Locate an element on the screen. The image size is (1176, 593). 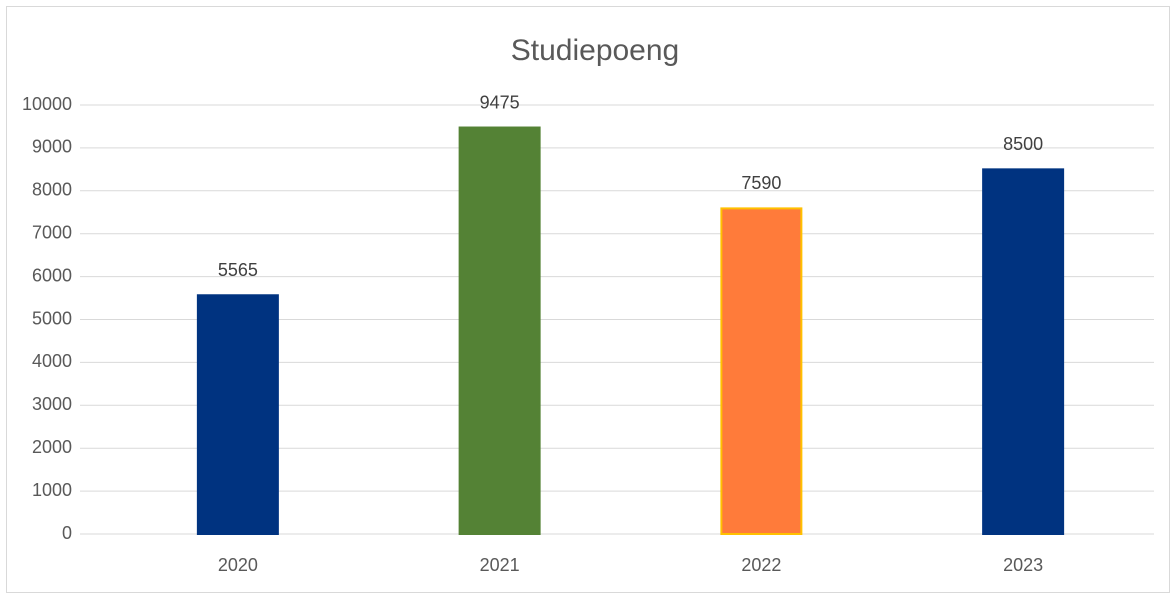
chart-title: Studiepoeng is located at coordinates (595, 50).